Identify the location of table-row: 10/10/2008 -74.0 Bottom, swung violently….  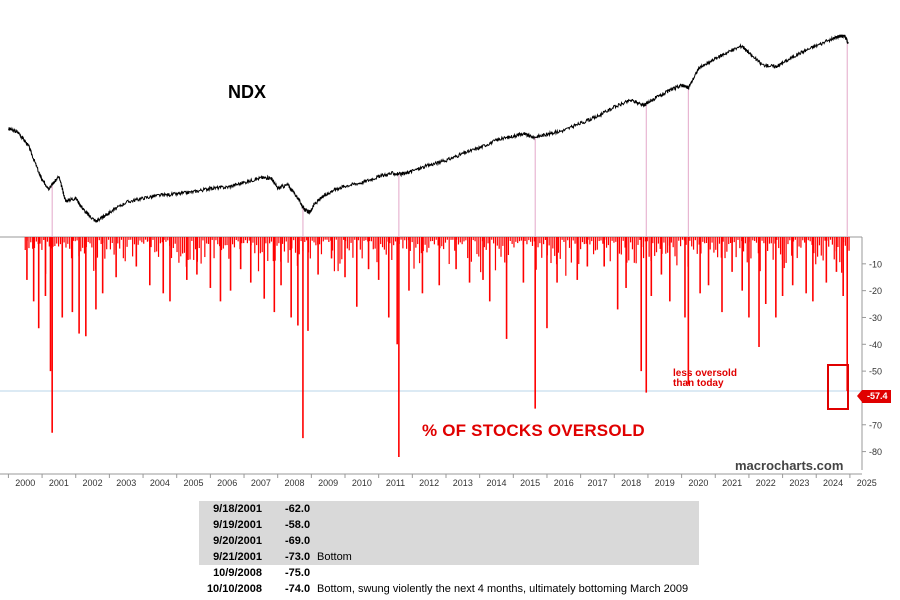
(449, 589).